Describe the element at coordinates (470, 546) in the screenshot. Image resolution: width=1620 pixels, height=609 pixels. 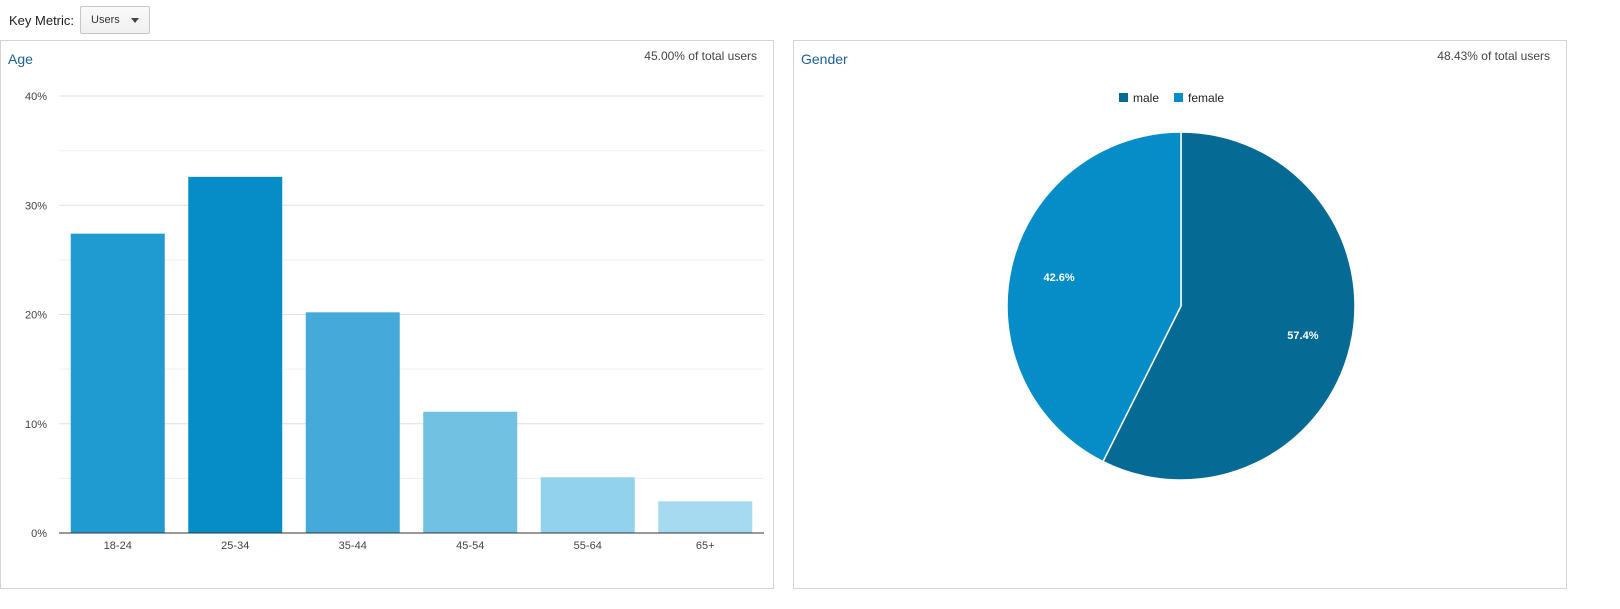
I see `x-tick-label: 45-54` at that location.